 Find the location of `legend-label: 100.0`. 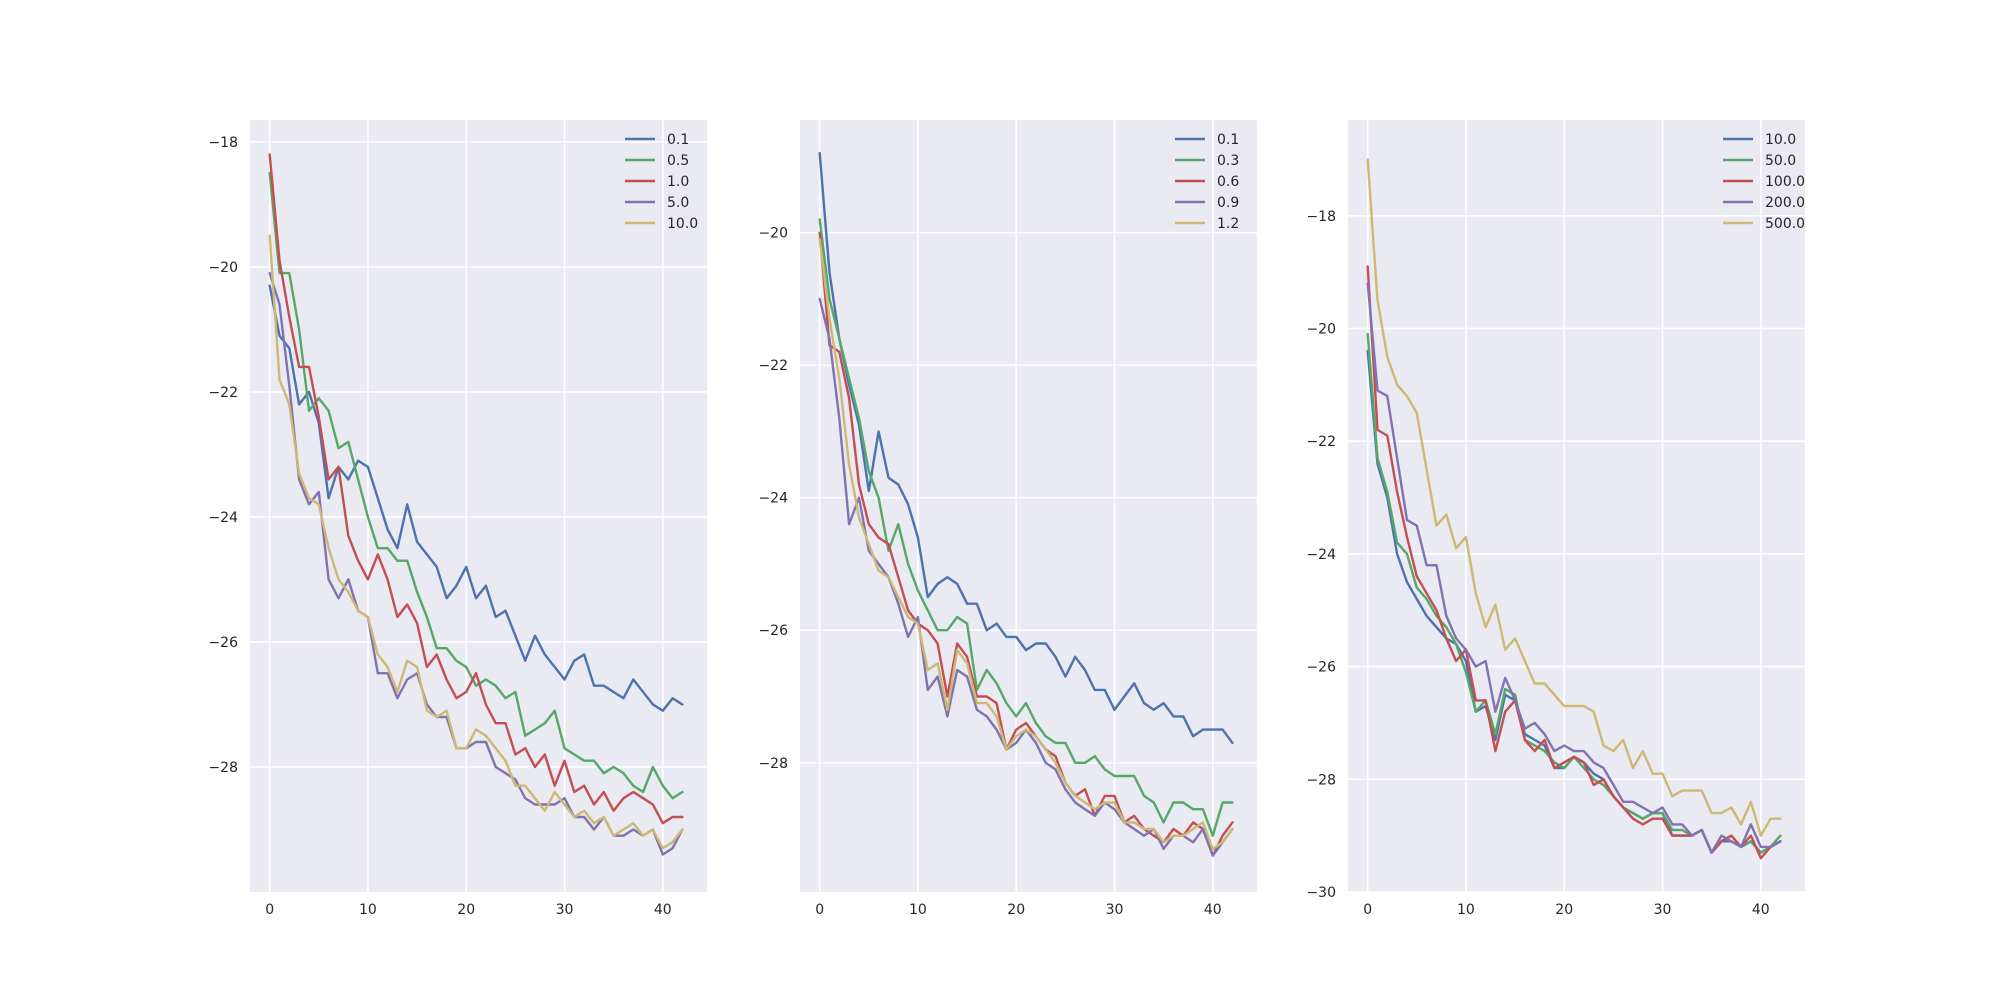

legend-label: 100.0 is located at coordinates (1785, 182).